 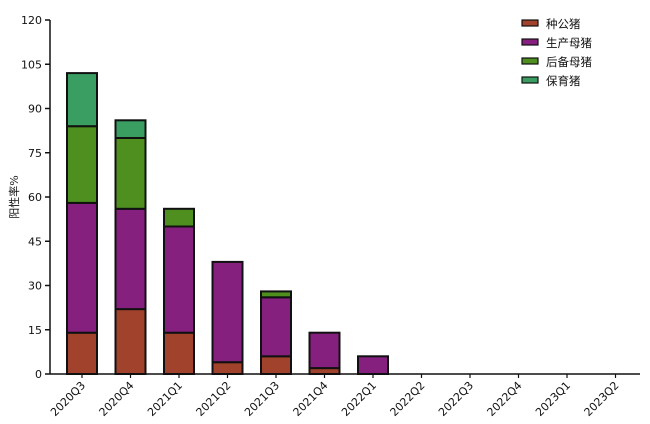 What do you see at coordinates (165, 399) in the screenshot?
I see `x-tick-label: 2021Q1` at bounding box center [165, 399].